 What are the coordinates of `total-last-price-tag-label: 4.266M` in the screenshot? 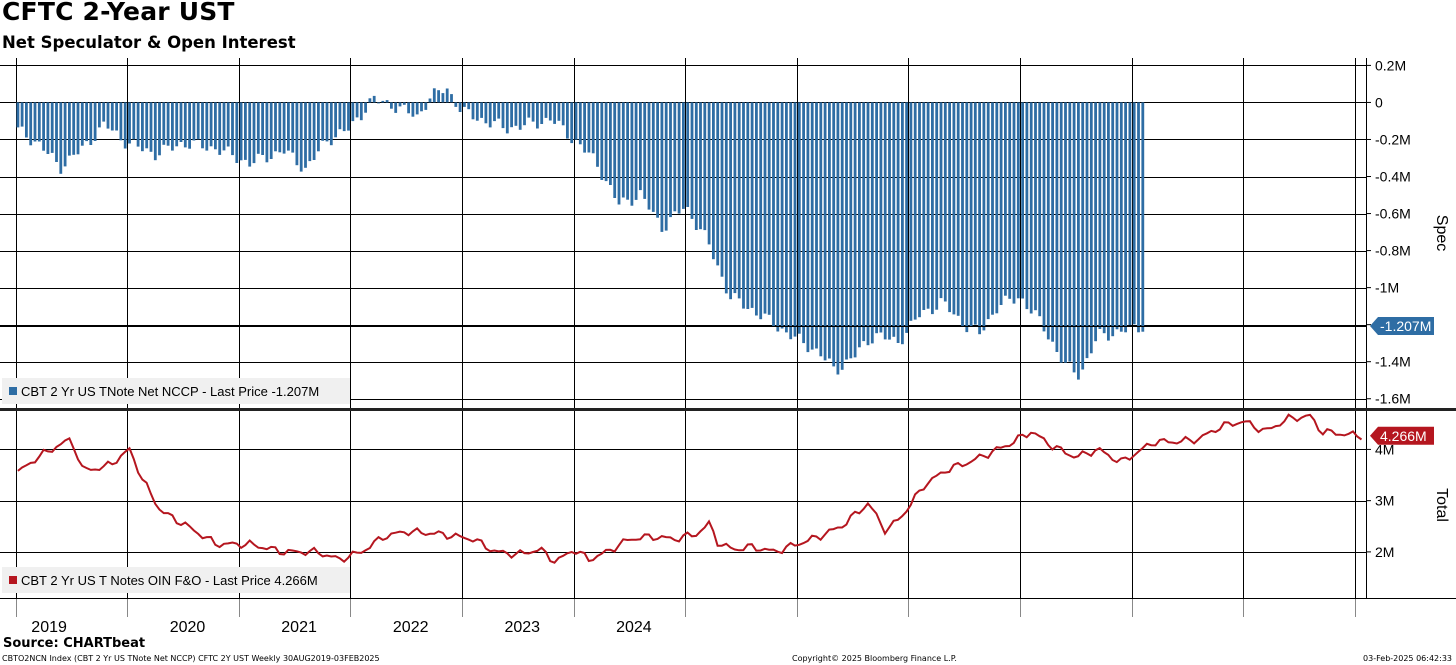 It's located at (1403, 436).